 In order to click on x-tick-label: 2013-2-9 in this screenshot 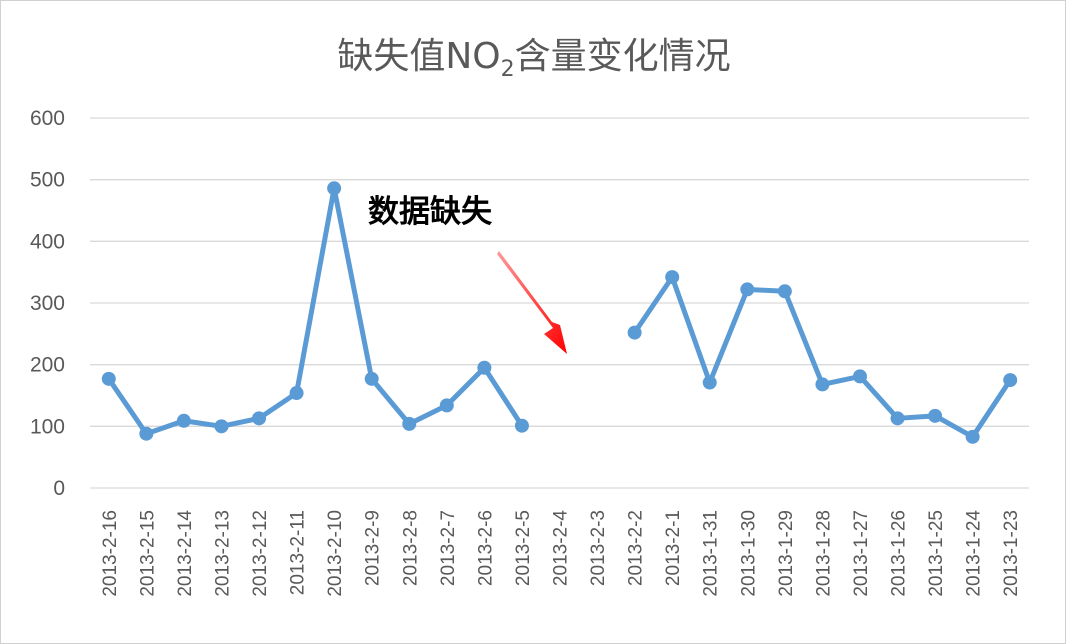, I will do `click(373, 548)`.